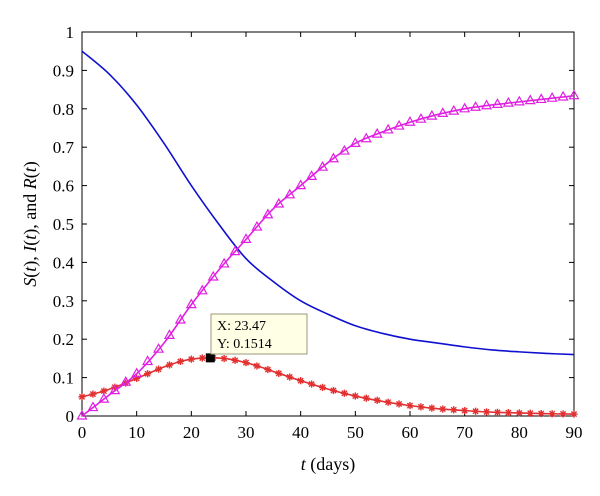  I want to click on datatip: X: 23.47 Y: 0.1514, so click(256, 338).